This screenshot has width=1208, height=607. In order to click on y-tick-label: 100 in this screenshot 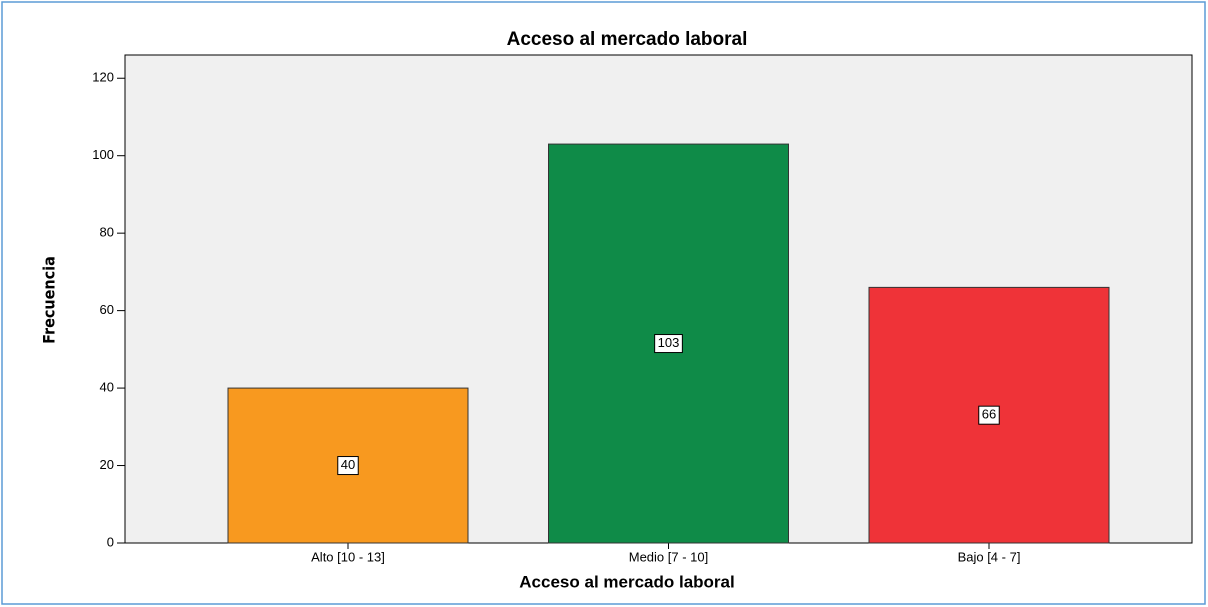, I will do `click(103, 154)`.